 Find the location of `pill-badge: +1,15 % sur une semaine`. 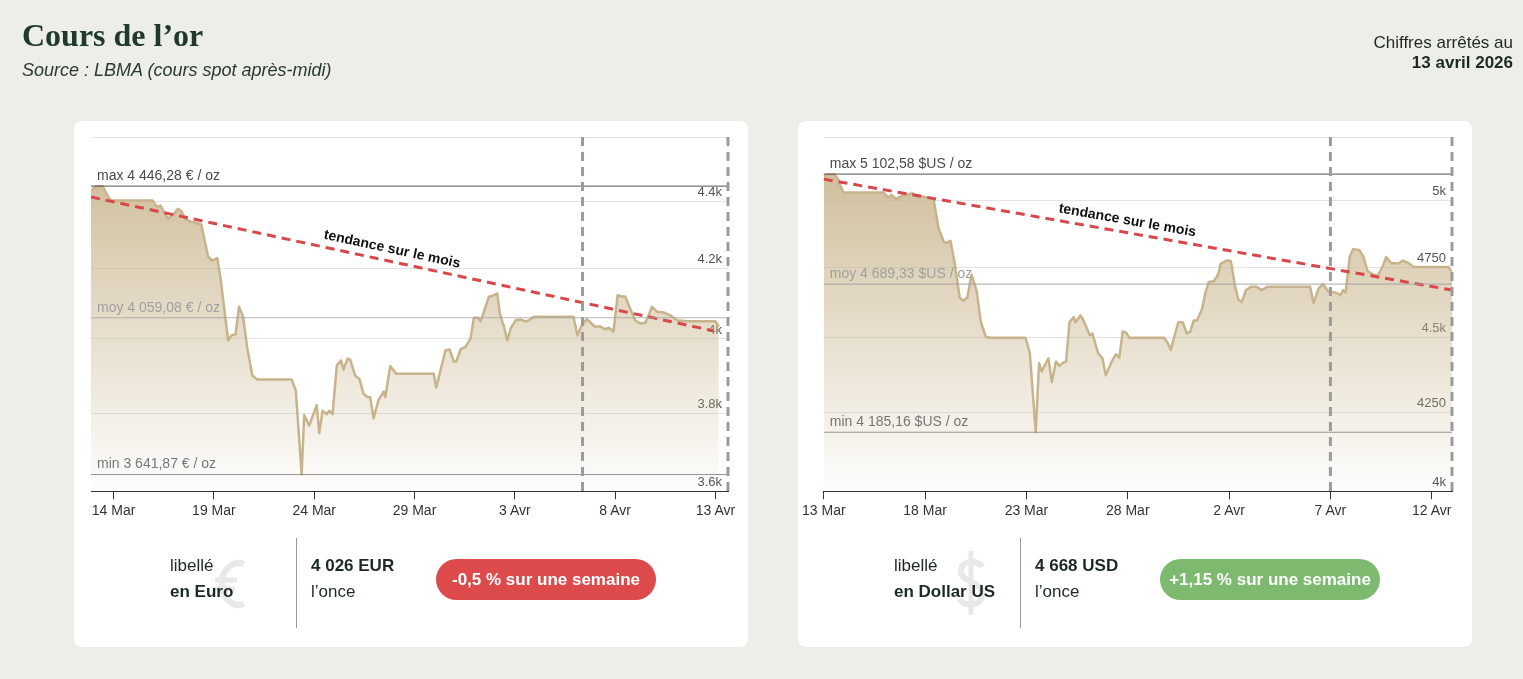

pill-badge: +1,15 % sur une semaine is located at coordinates (1270, 579).